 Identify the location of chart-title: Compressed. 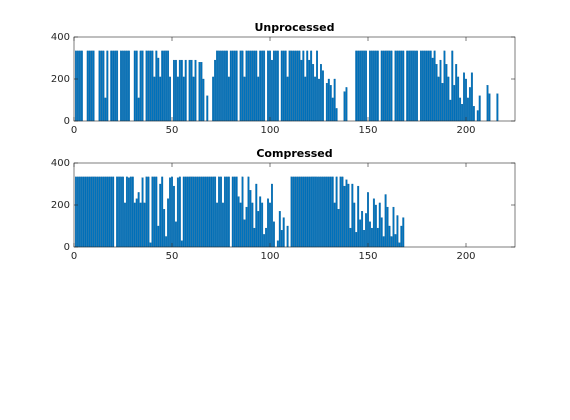
(294, 153).